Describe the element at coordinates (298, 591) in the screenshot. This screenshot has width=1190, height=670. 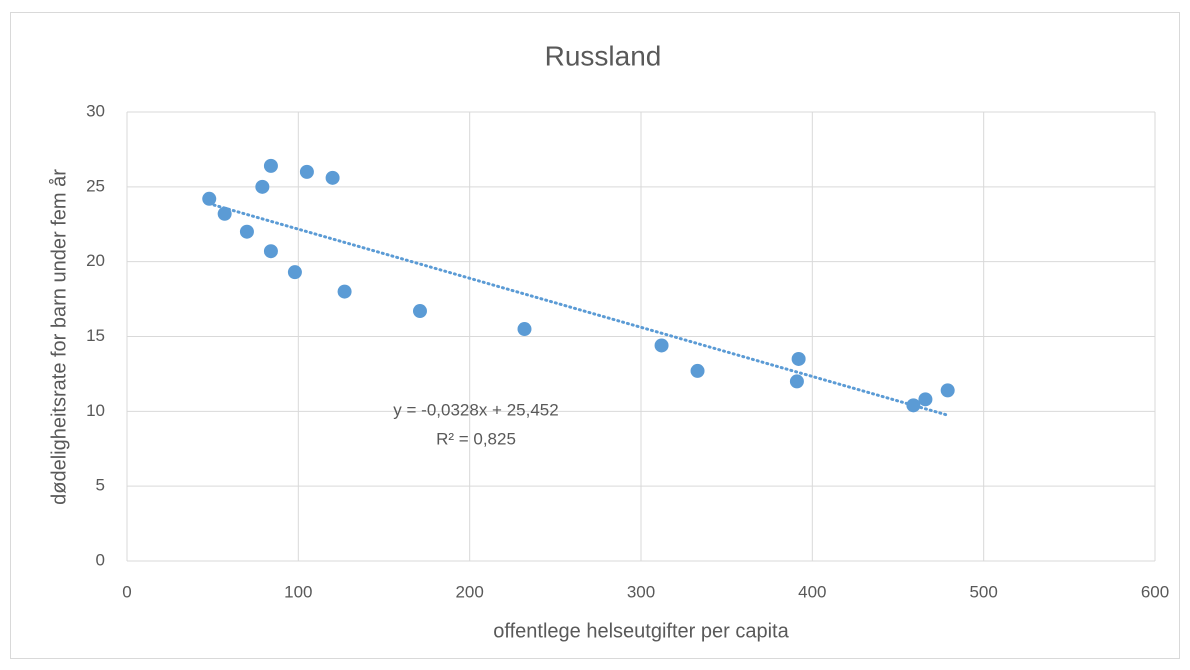
I see `x-tick-label: 100` at that location.